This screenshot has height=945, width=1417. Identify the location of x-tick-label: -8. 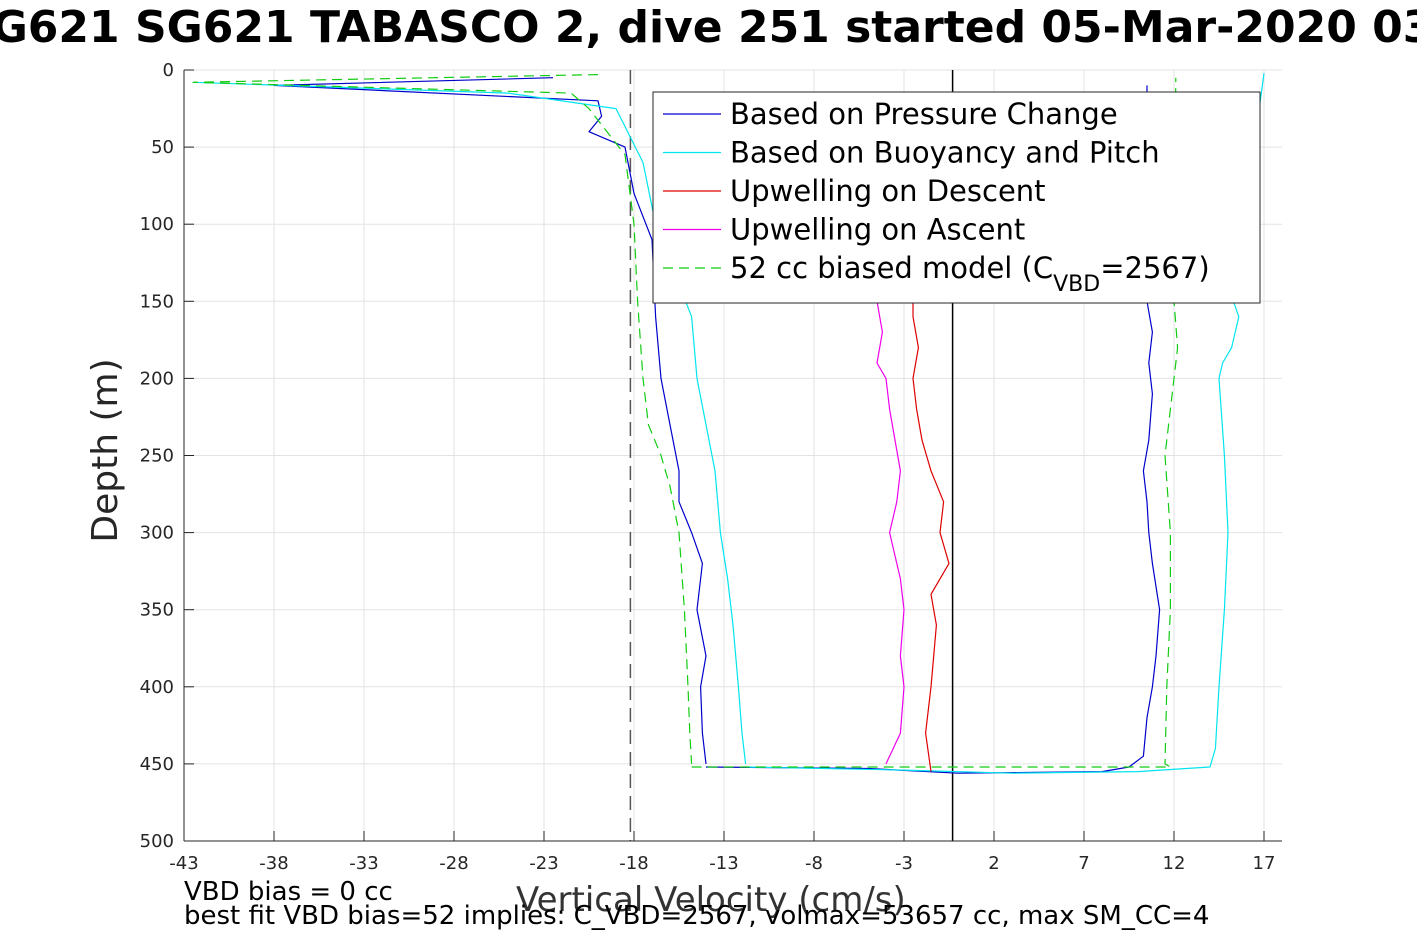
(814, 863).